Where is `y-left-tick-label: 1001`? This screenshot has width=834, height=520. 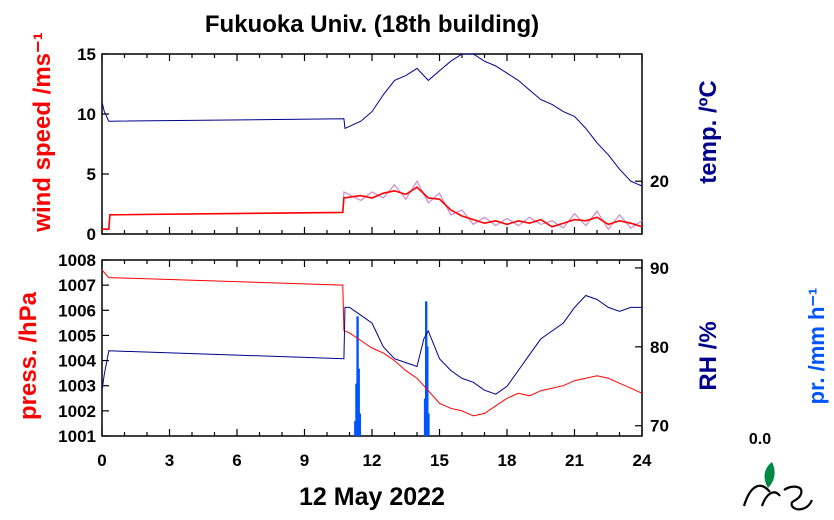 y-left-tick-label: 1001 is located at coordinates (77, 436).